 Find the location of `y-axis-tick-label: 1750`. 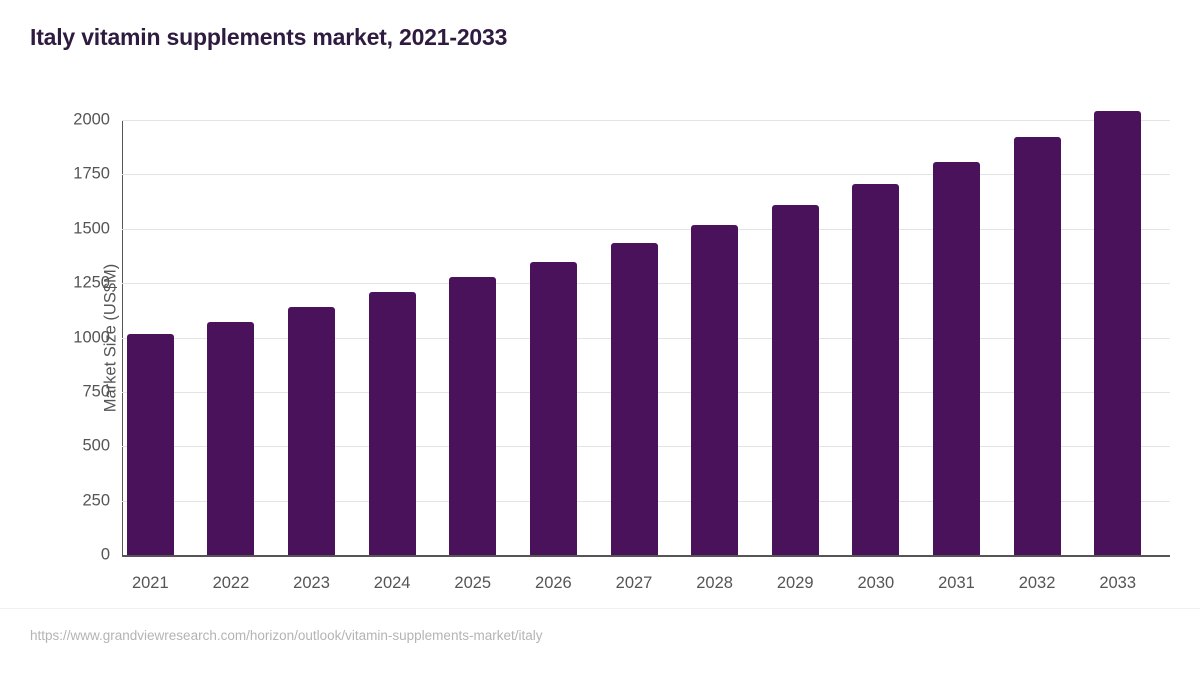

y-axis-tick-label: 1750 is located at coordinates (91, 173).